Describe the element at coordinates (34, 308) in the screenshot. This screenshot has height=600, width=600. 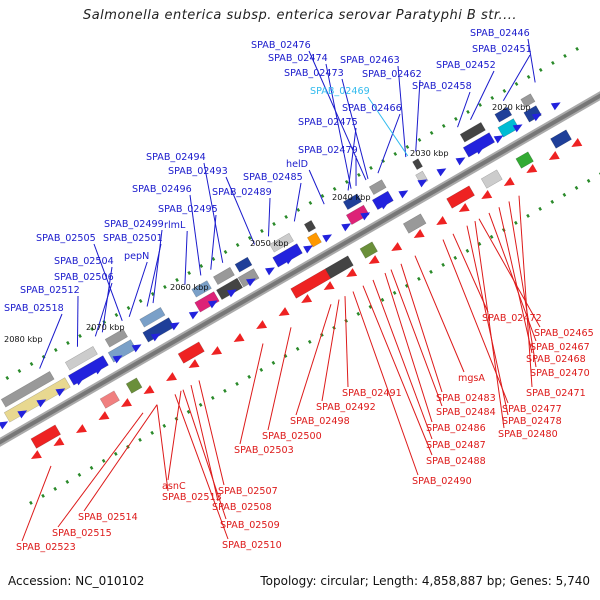
I see `forward-gene-label: SPAB_02518` at that location.